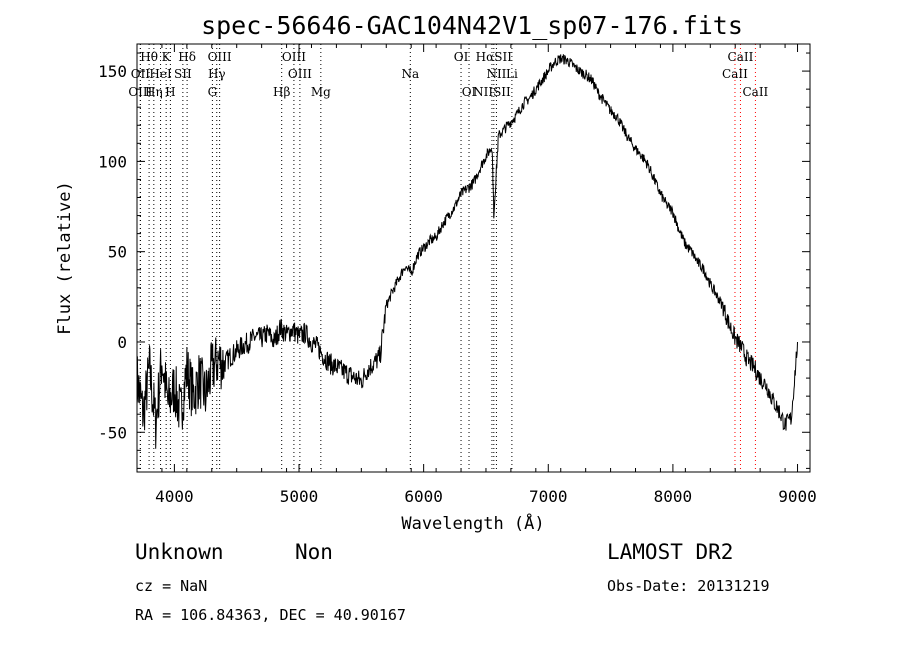  What do you see at coordinates (213, 92) in the screenshot?
I see `spectral-line-label: G` at bounding box center [213, 92].